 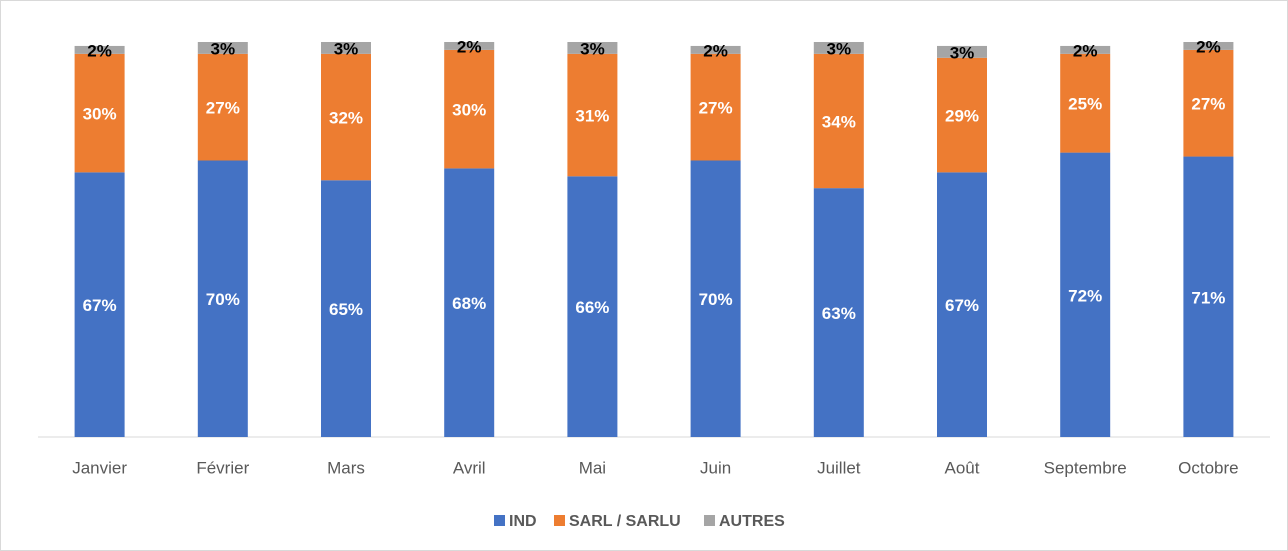 What do you see at coordinates (839, 467) in the screenshot?
I see `x-tick-label: Juillet` at bounding box center [839, 467].